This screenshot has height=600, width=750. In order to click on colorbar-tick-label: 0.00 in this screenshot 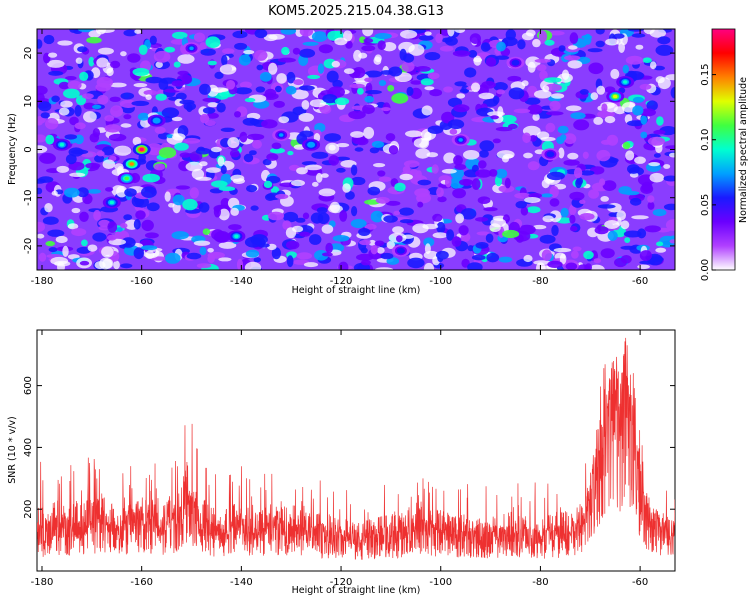, I will do `click(705, 270)`.